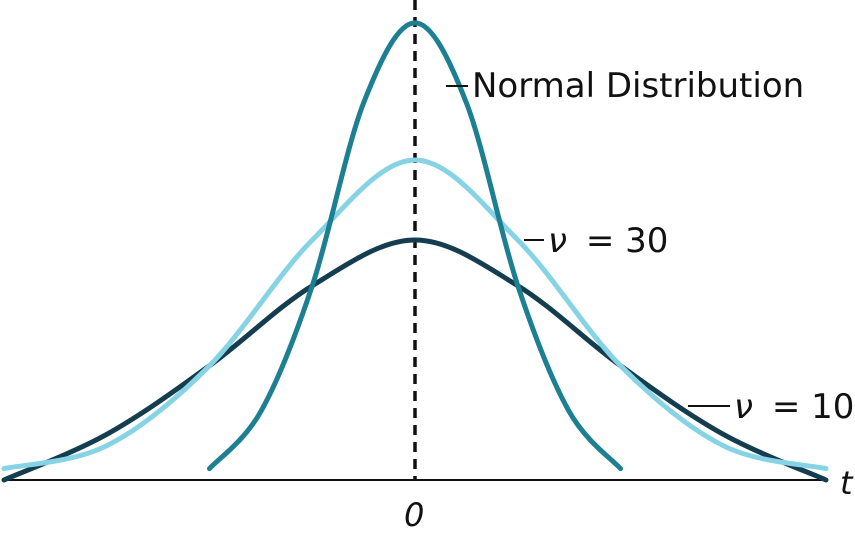  I want to click on x-axis-label: t, so click(847, 483).